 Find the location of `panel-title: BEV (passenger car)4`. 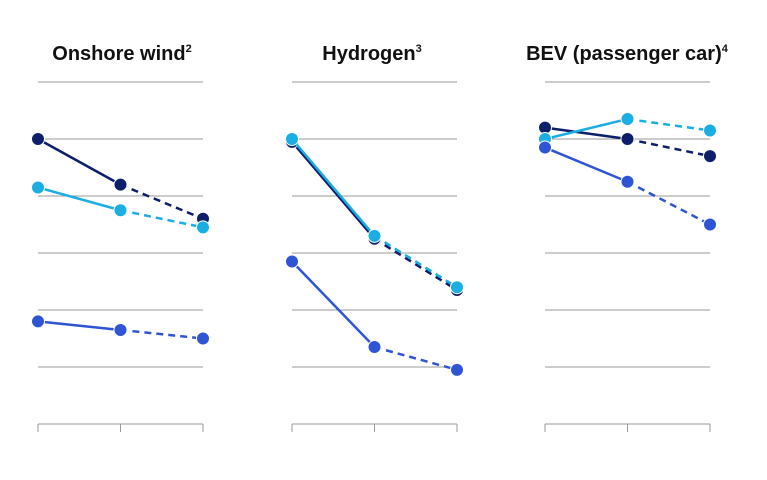

panel-title: BEV (passenger car)4 is located at coordinates (627, 54).